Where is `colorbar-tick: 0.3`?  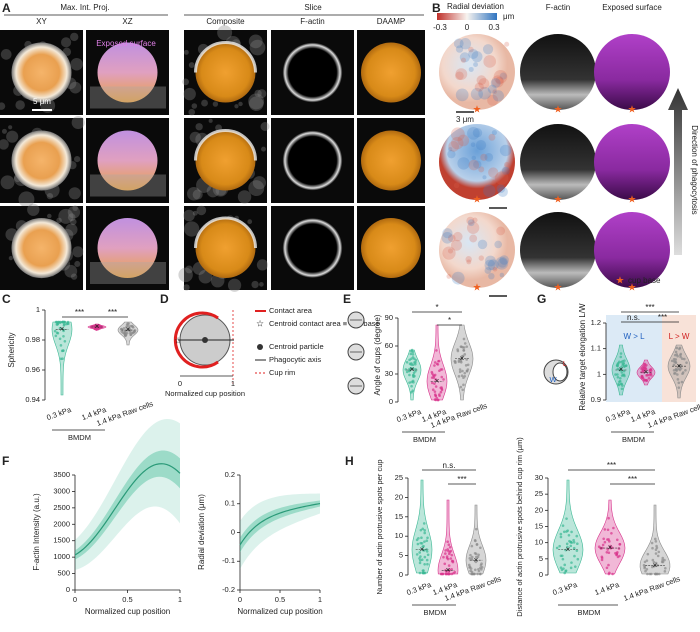
colorbar-tick: 0.3 is located at coordinates (494, 27).